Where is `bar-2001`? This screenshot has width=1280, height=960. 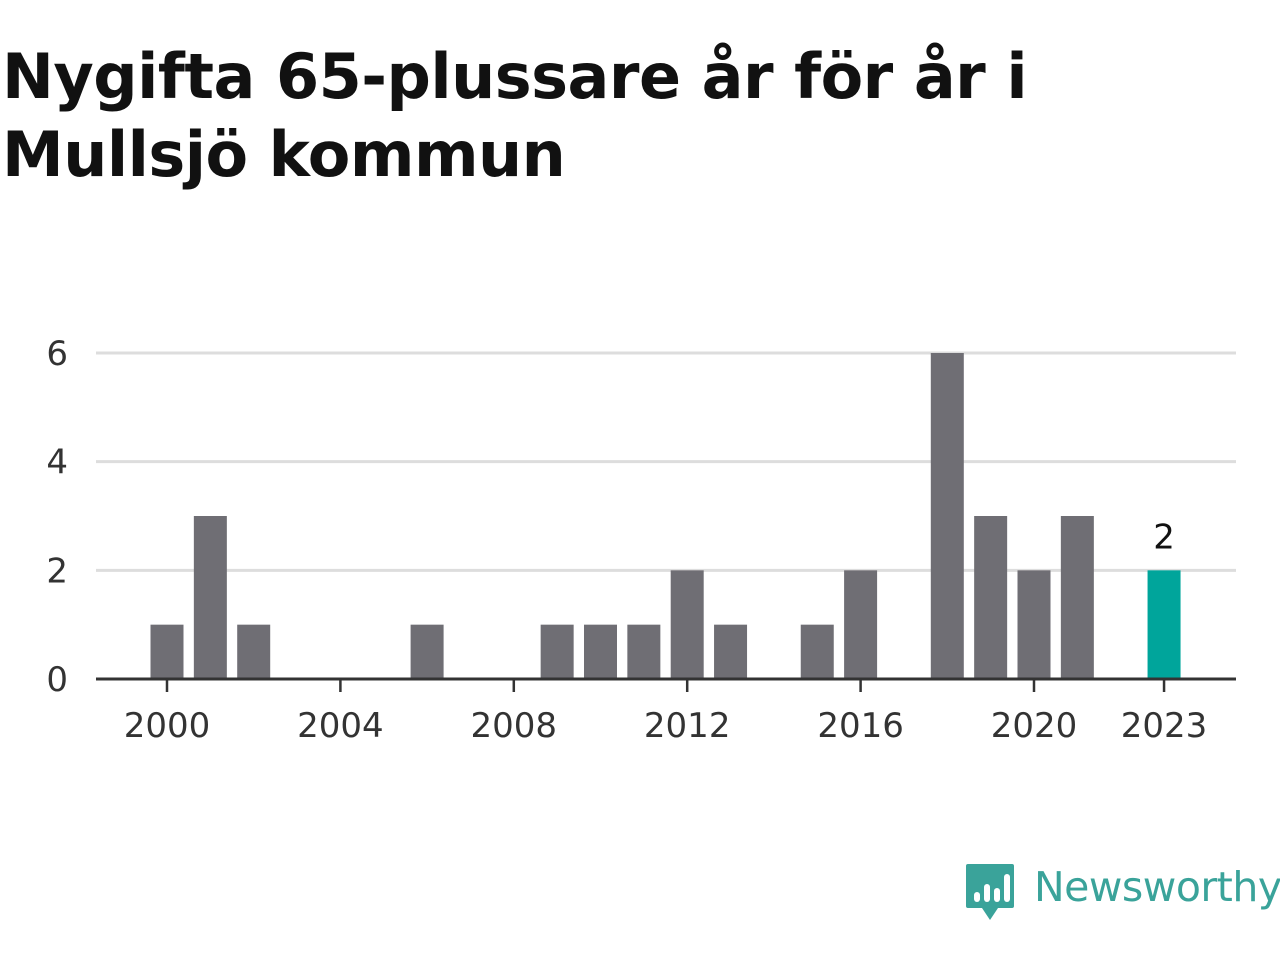
bar-2001 is located at coordinates (210, 597).